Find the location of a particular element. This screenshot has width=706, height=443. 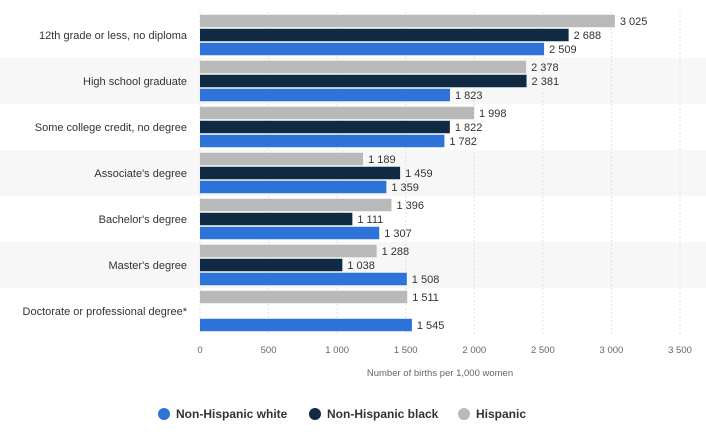

x-axis-ticks: 0 500 1 000 1 500 2 000 2 500 3 000 3 500 is located at coordinates (444, 350).